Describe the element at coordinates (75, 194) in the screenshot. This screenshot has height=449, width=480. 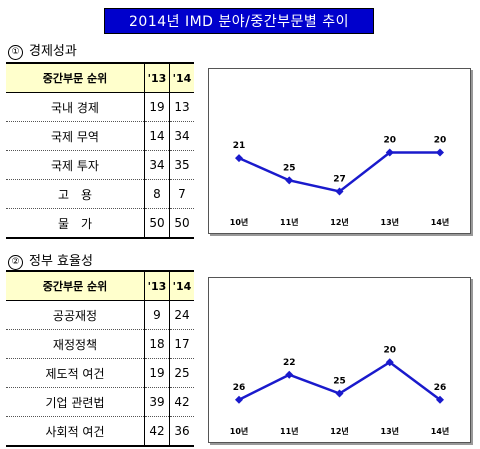
I see `row-label: 고 용` at that location.